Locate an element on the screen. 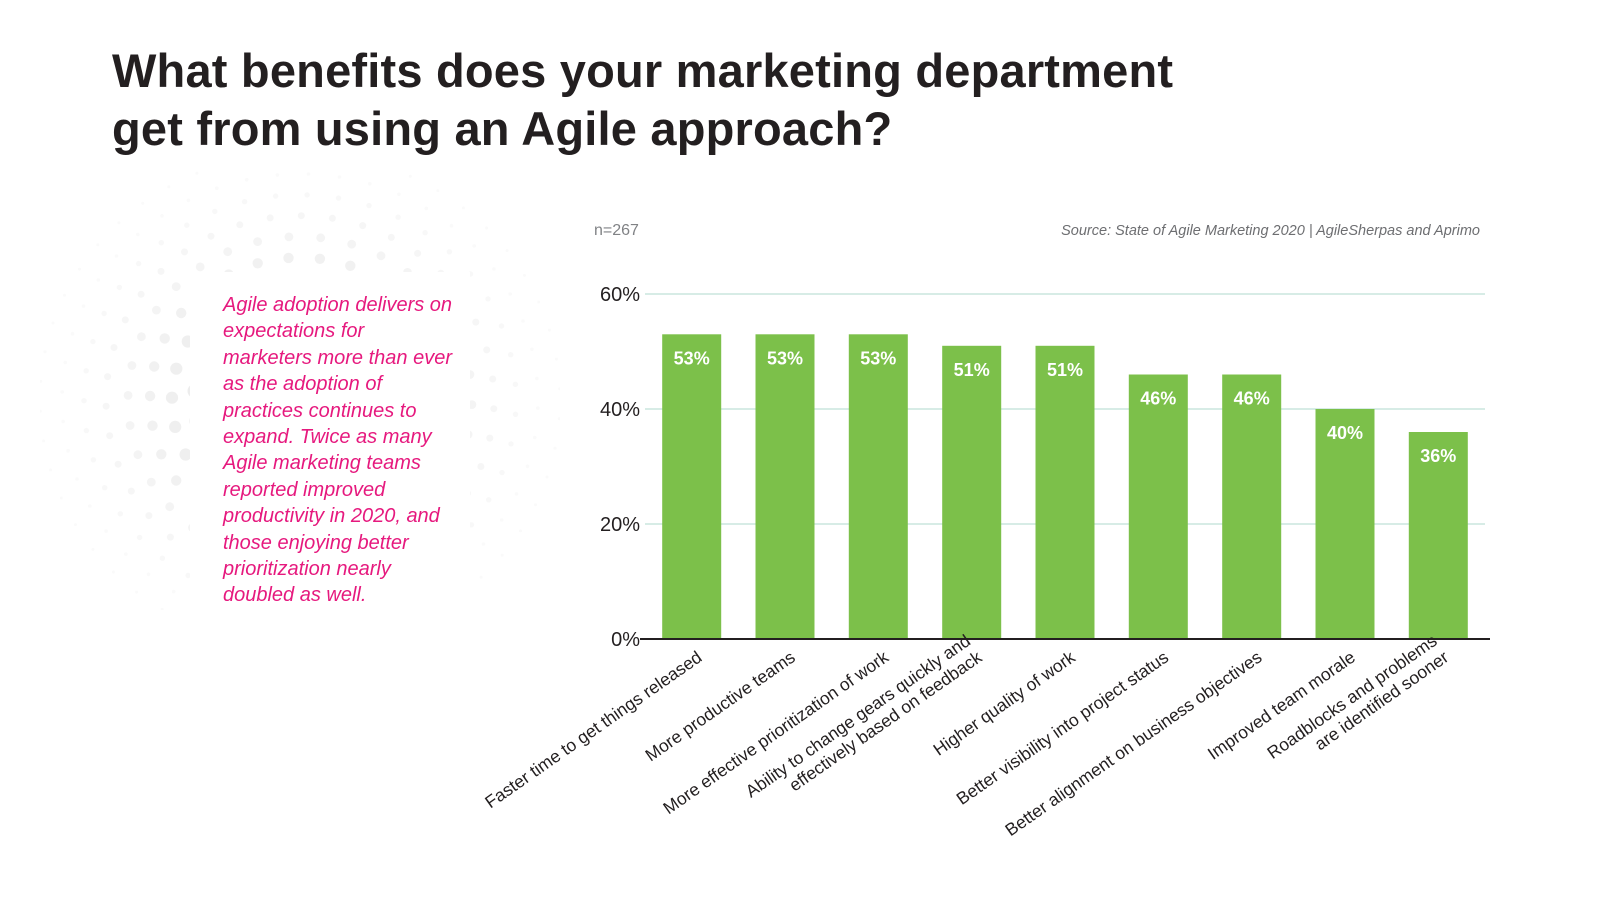 Image resolution: width=1600 pixels, height=900 pixels. y-tick-label: 20% is located at coordinates (620, 525).